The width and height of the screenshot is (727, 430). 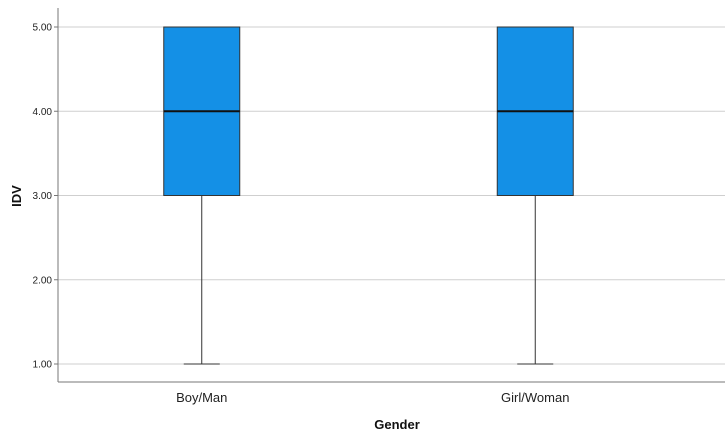 What do you see at coordinates (43, 28) in the screenshot?
I see `y-tick-label: 5.00` at bounding box center [43, 28].